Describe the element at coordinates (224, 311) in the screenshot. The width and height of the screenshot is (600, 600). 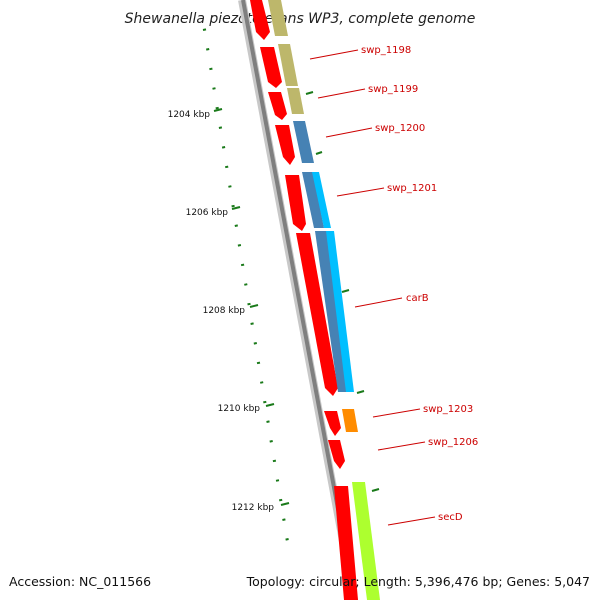
I see `kbp-label-1208: 1208 kbp` at that location.